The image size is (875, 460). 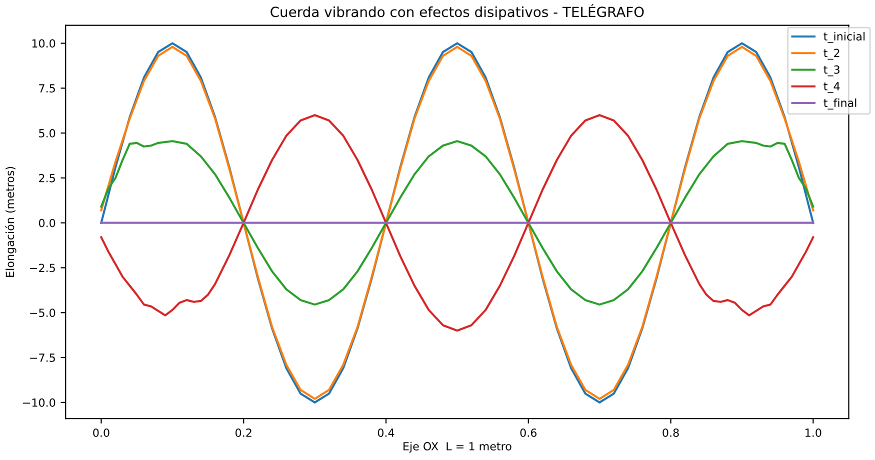 What do you see at coordinates (47, 178) in the screenshot?
I see `y-tick-label: 2.5` at bounding box center [47, 178].